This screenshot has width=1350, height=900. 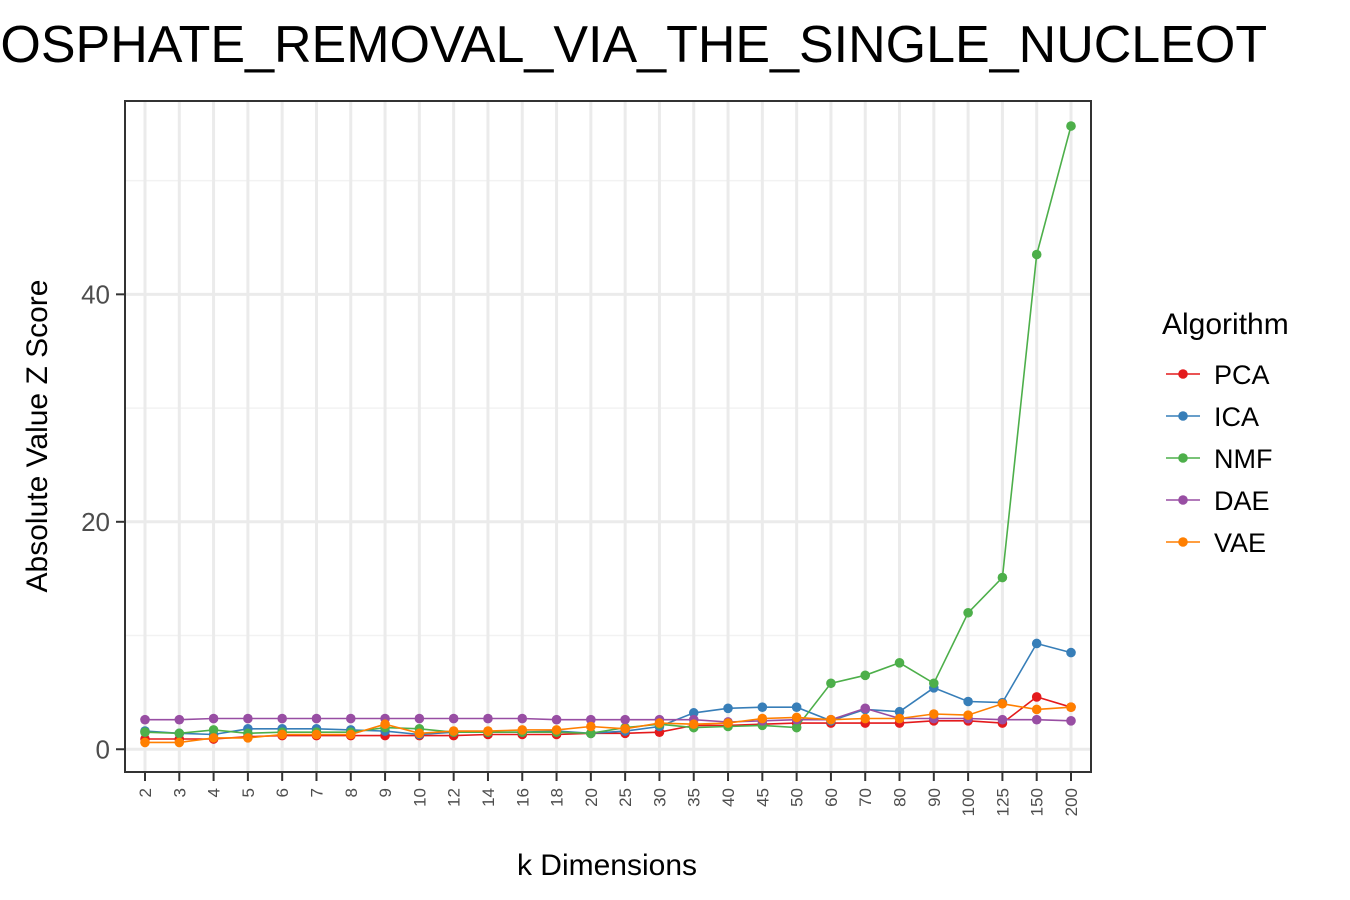 What do you see at coordinates (728, 797) in the screenshot?
I see `x-tick-label: 40` at bounding box center [728, 797].